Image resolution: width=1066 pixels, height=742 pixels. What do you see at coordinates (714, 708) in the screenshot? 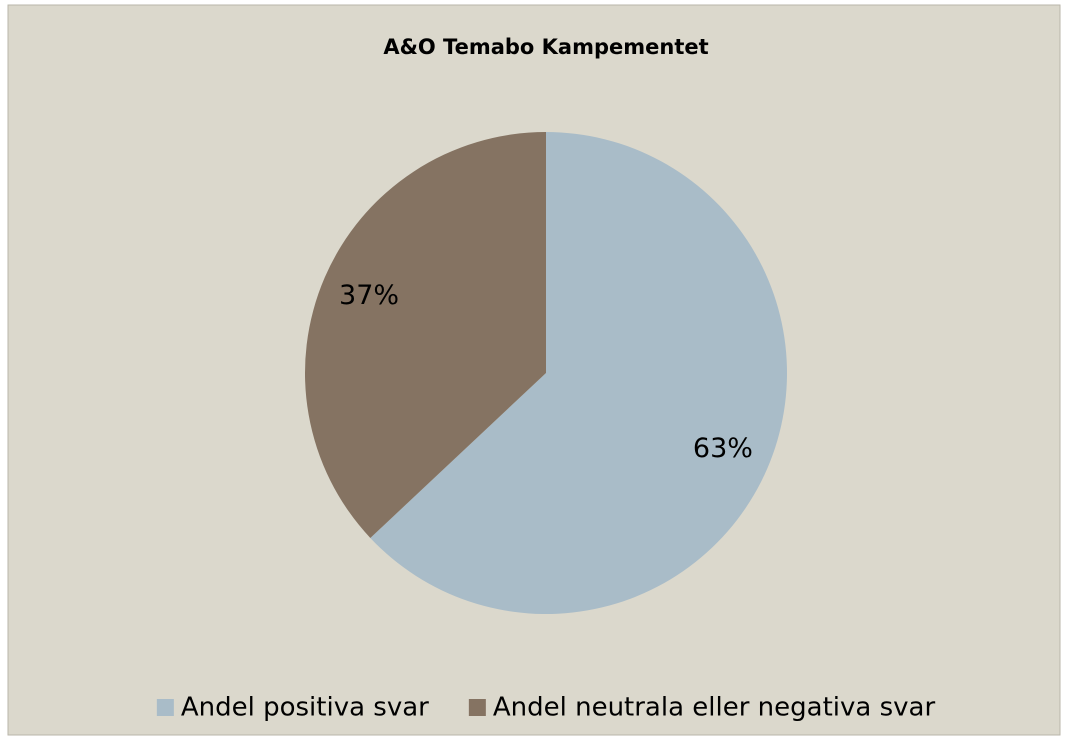
I see `legend-label: Andel neutrala eller negativa svar` at bounding box center [714, 708].